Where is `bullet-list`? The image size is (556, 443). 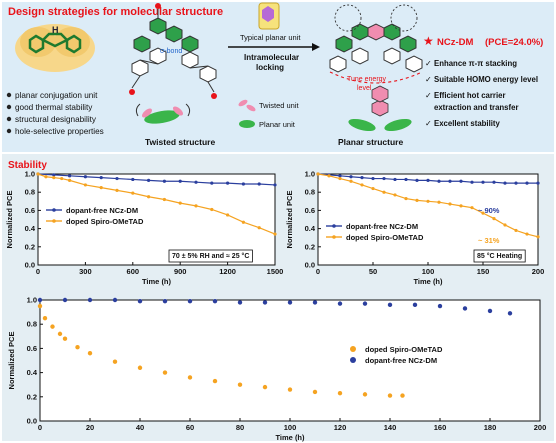 bullet-list is located at coordinates (9, 113).